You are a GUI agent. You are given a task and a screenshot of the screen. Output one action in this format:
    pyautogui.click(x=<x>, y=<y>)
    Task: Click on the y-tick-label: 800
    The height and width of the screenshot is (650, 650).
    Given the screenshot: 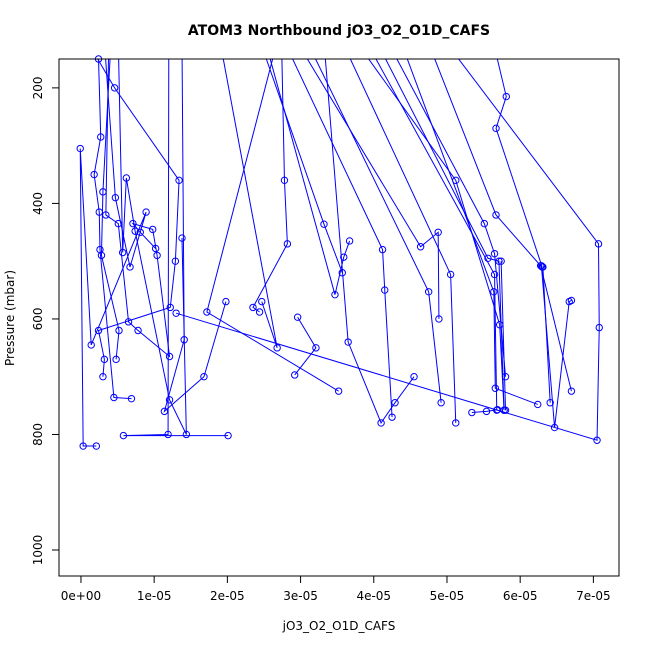 What is the action you would take?
    pyautogui.click(x=38, y=434)
    